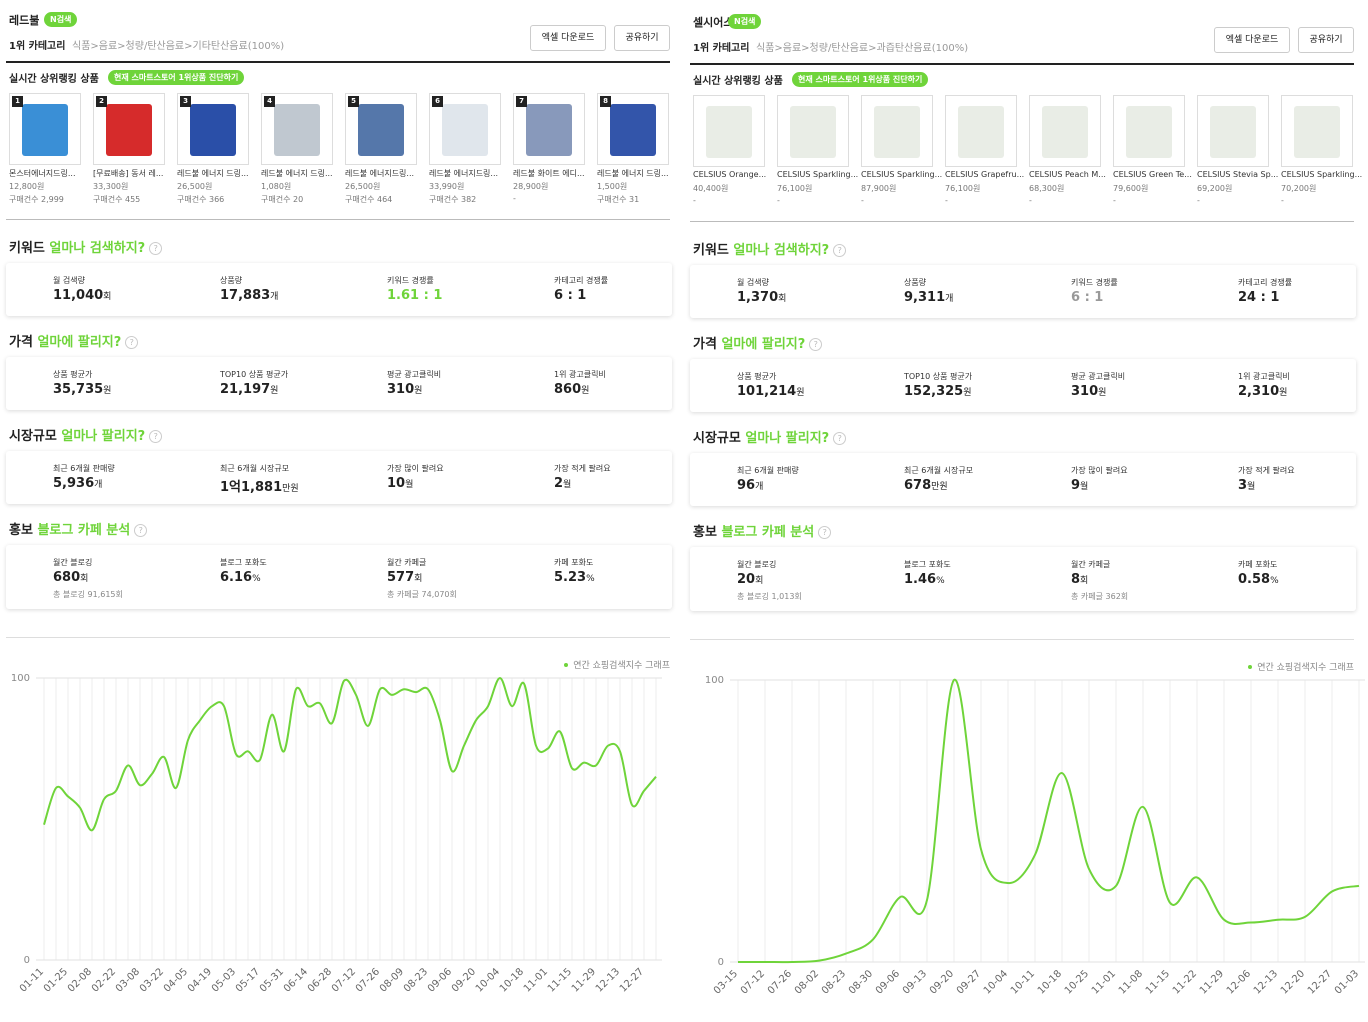 This screenshot has height=1022, width=1368. Describe the element at coordinates (453, 199) in the screenshot. I see `product-sales: 구매건수 382` at that location.